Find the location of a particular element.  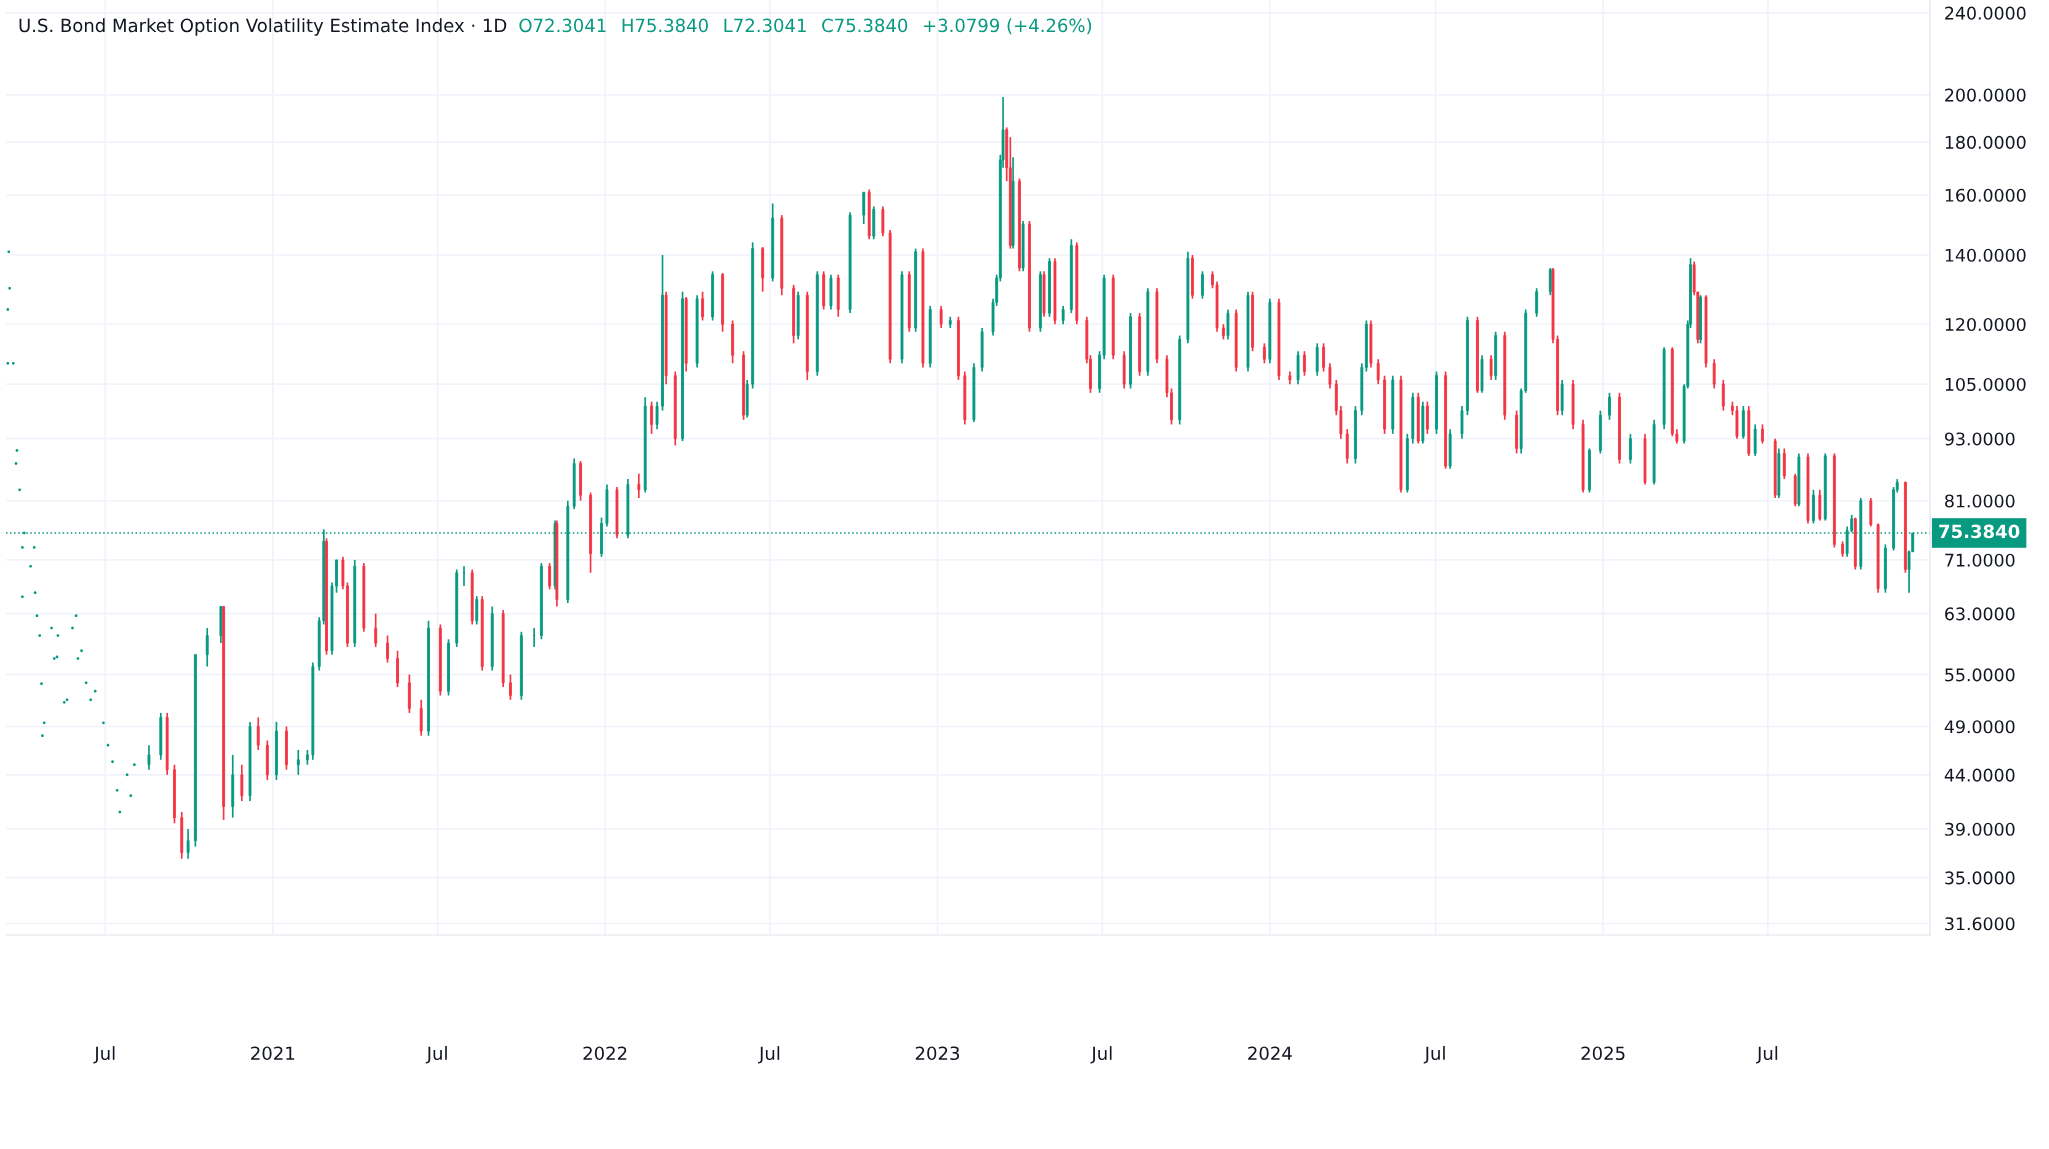

y-tick-label: 39.0000 is located at coordinates (1980, 829).